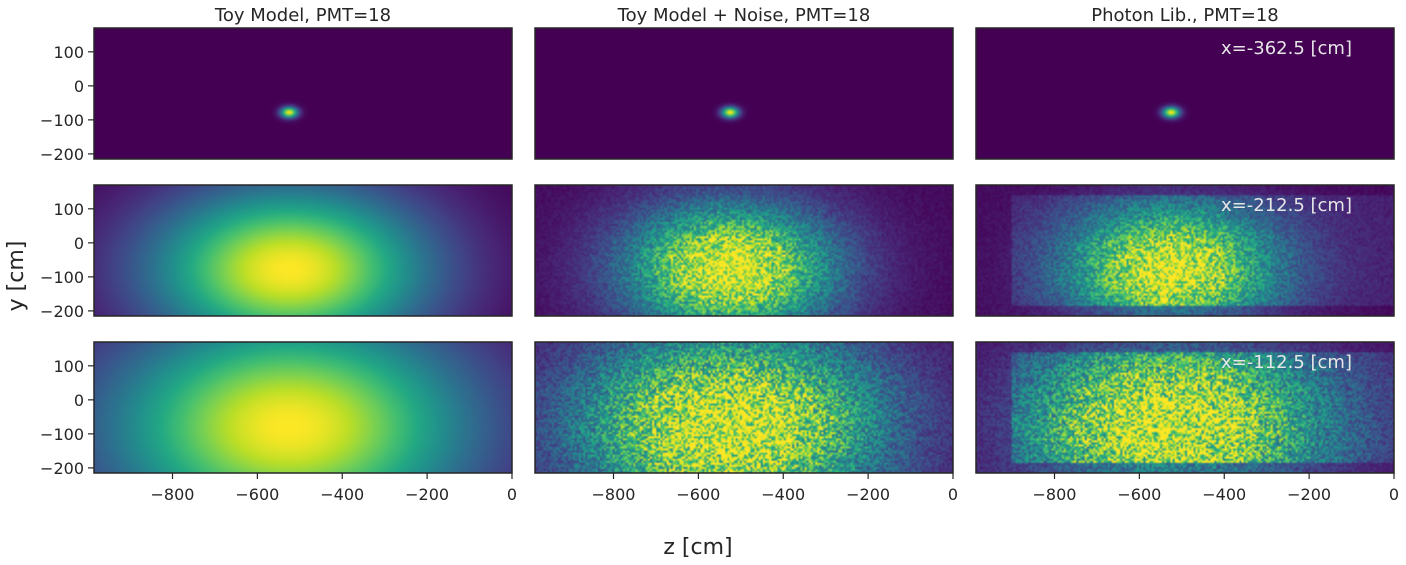 This screenshot has width=1406, height=565. Describe the element at coordinates (1286, 48) in the screenshot. I see `row-annotation: x=-362.5 [cm]` at that location.